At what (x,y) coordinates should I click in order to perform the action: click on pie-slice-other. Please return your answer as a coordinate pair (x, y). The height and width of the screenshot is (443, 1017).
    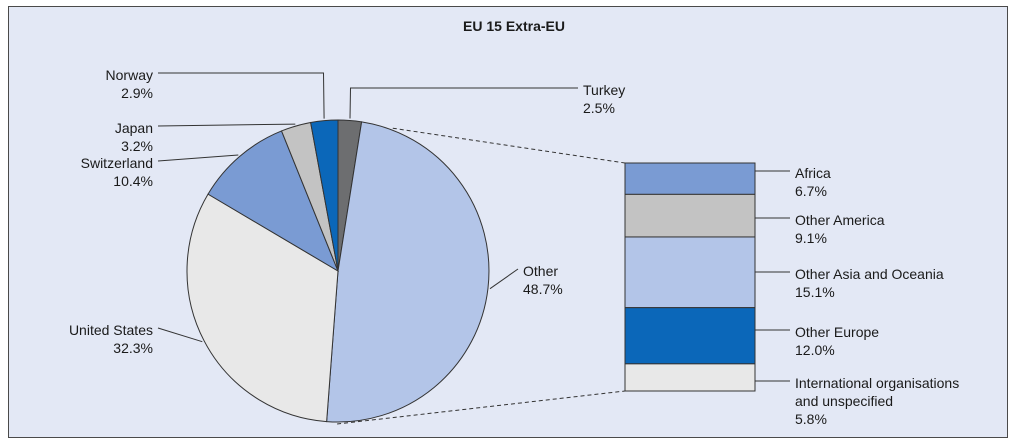
    Looking at the image, I should click on (408, 272).